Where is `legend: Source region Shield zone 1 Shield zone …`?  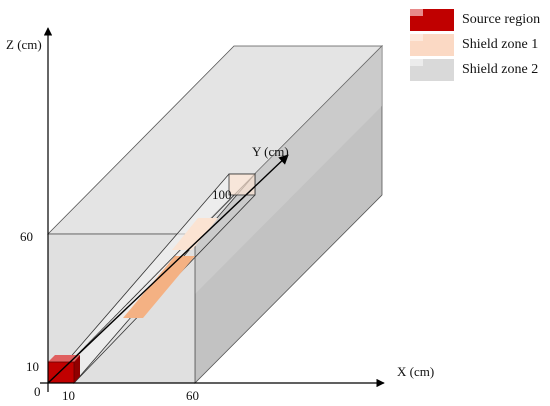
legend: Source region Shield zone 1 Shield zone … is located at coordinates (480, 45).